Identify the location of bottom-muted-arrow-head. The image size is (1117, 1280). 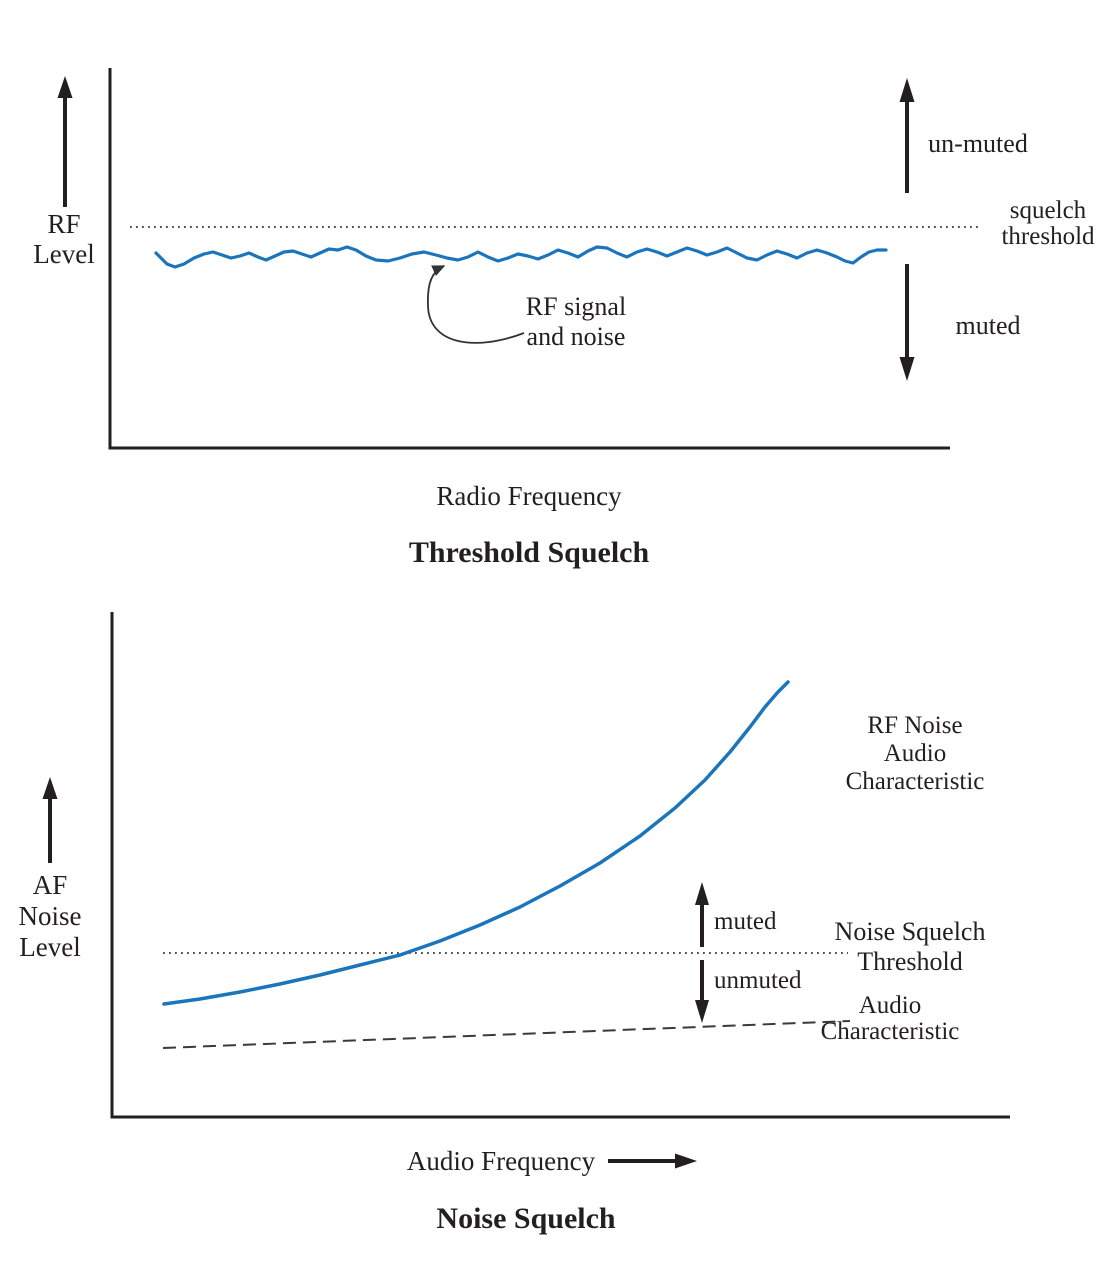
(702, 893).